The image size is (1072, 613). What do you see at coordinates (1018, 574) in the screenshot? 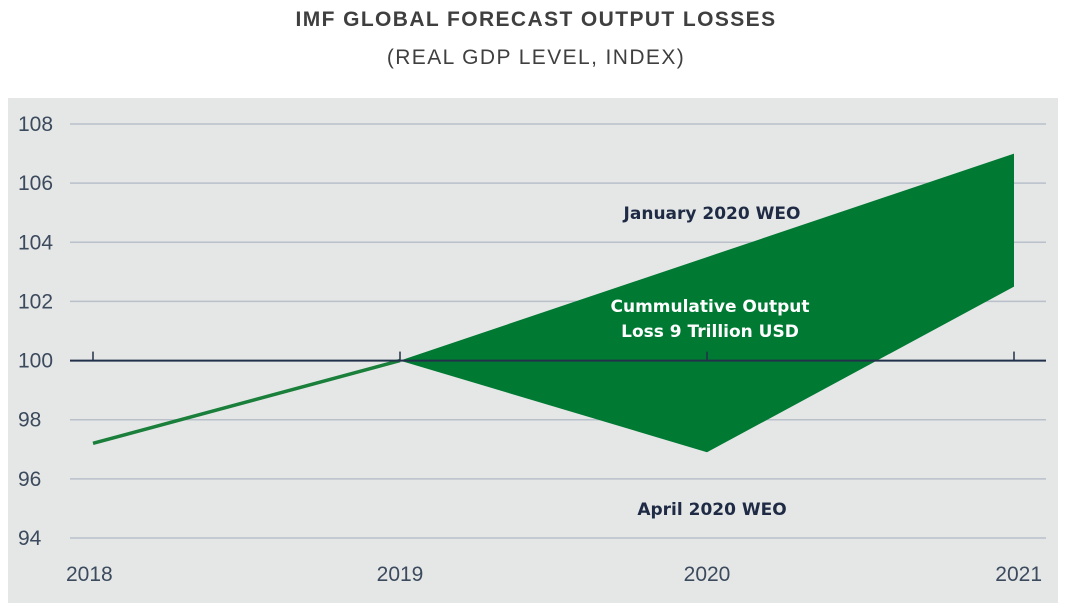
I see `x-tick-label-2021: 2021` at bounding box center [1018, 574].